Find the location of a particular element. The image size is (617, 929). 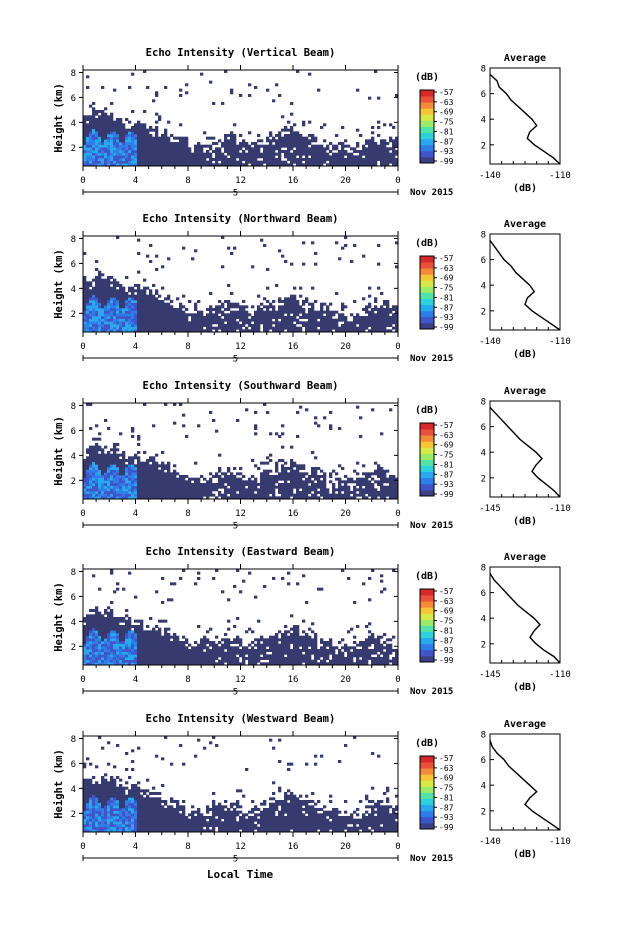

heatmap-title: Echo Intensity (Vertical Beam) is located at coordinates (241, 53).